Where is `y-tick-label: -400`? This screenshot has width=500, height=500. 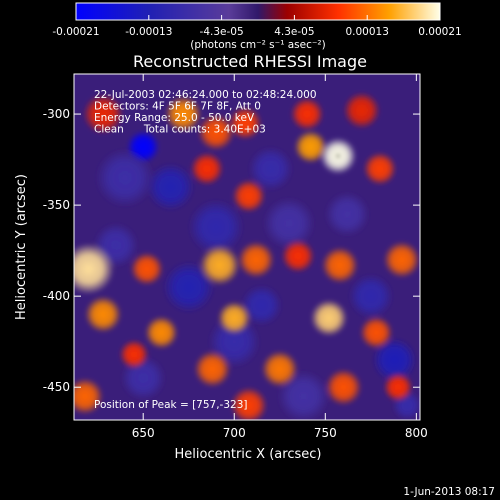 y-tick-label: -400 is located at coordinates (56, 296).